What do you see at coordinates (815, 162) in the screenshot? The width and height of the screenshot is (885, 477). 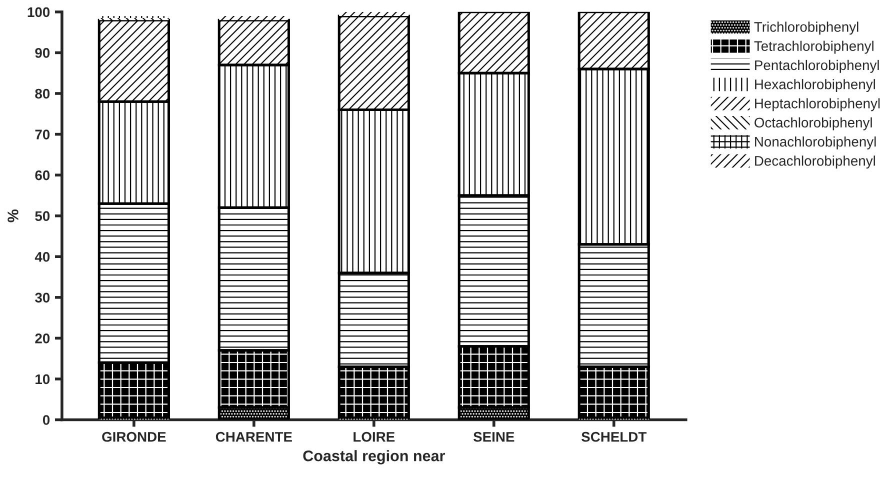 I see `legend-label: Decachlorobiphenyl` at bounding box center [815, 162].